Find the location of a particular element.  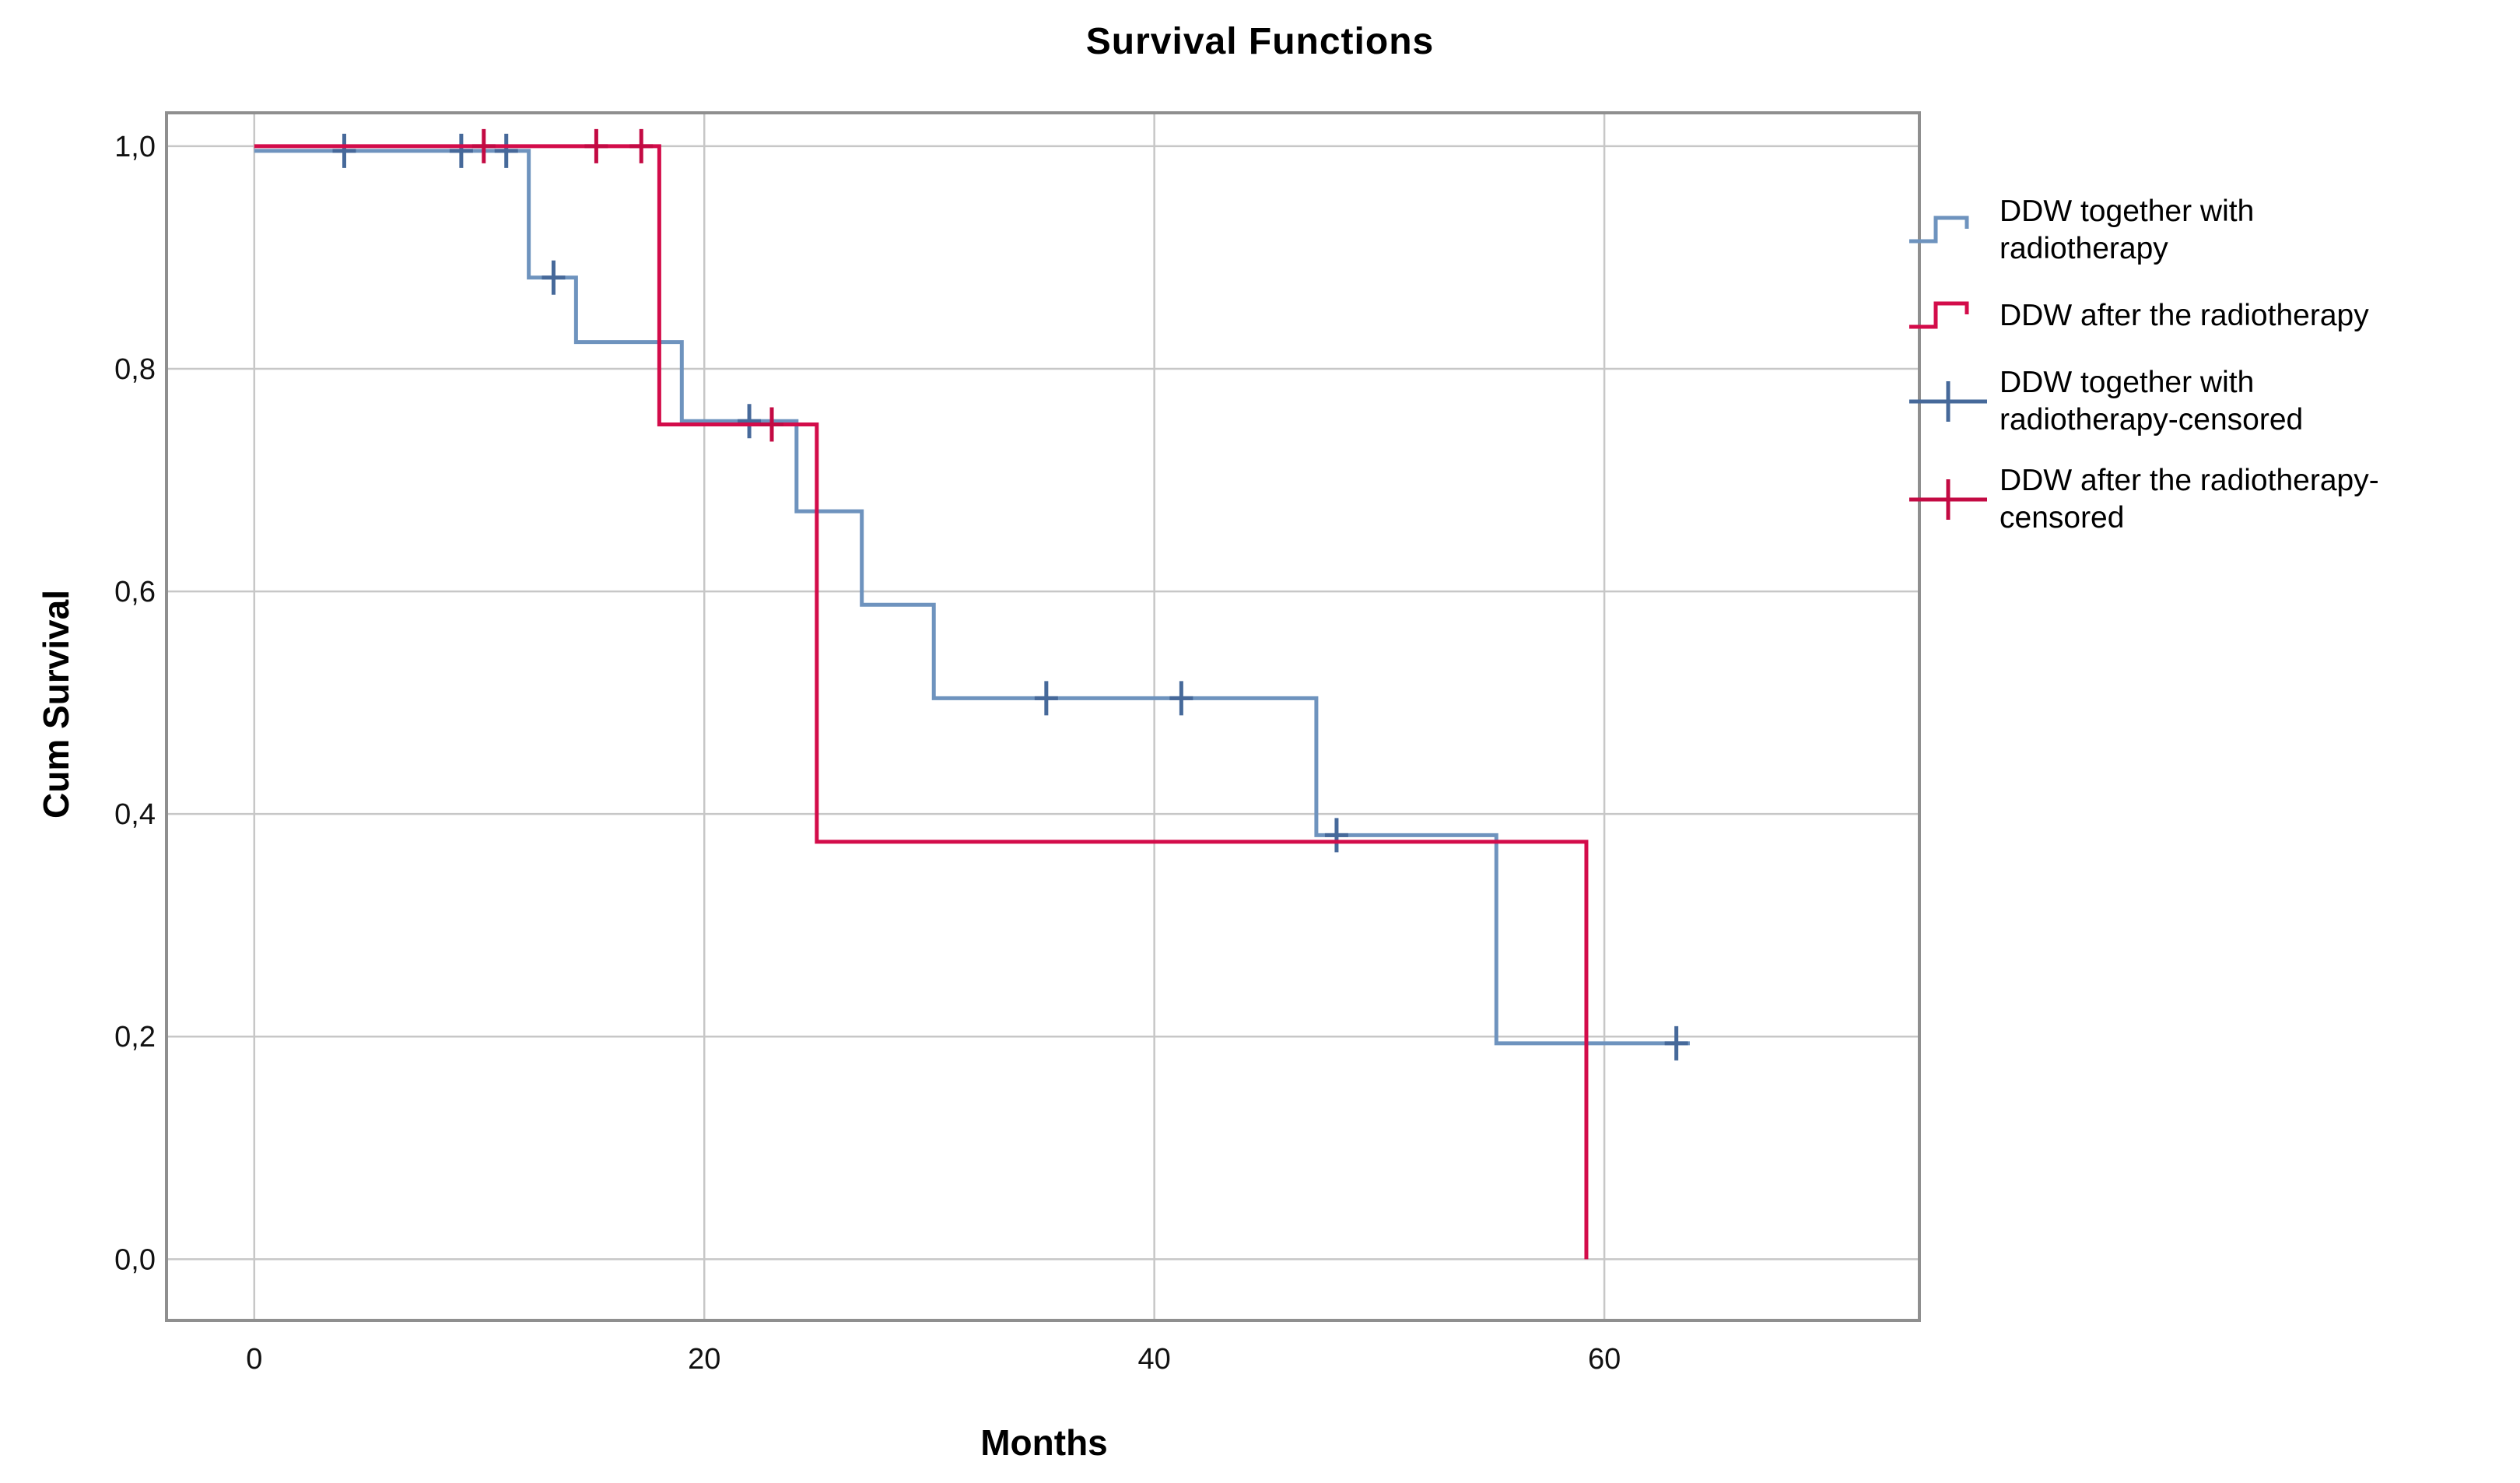

y-tick-label: 1,0 is located at coordinates (135, 147).